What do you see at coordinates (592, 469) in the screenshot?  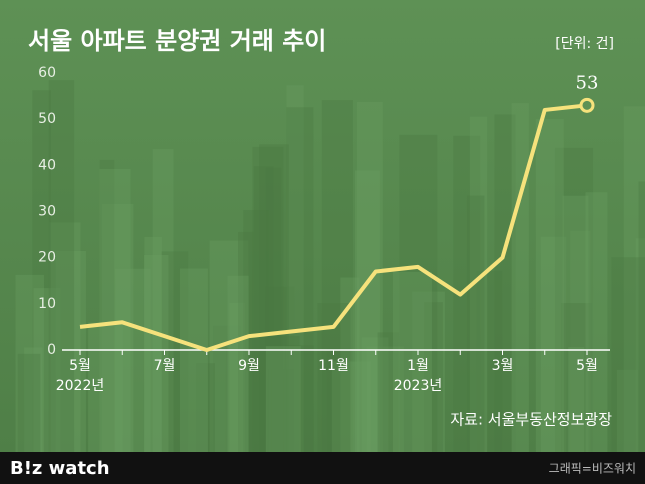 I see `credit: 그래픽=비즈워치` at bounding box center [592, 469].